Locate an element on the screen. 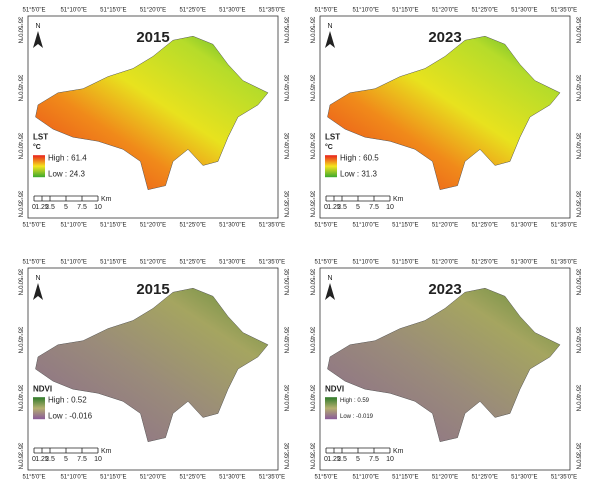 The width and height of the screenshot is (600, 493). legend-low: Low : 24.3 is located at coordinates (66, 173).